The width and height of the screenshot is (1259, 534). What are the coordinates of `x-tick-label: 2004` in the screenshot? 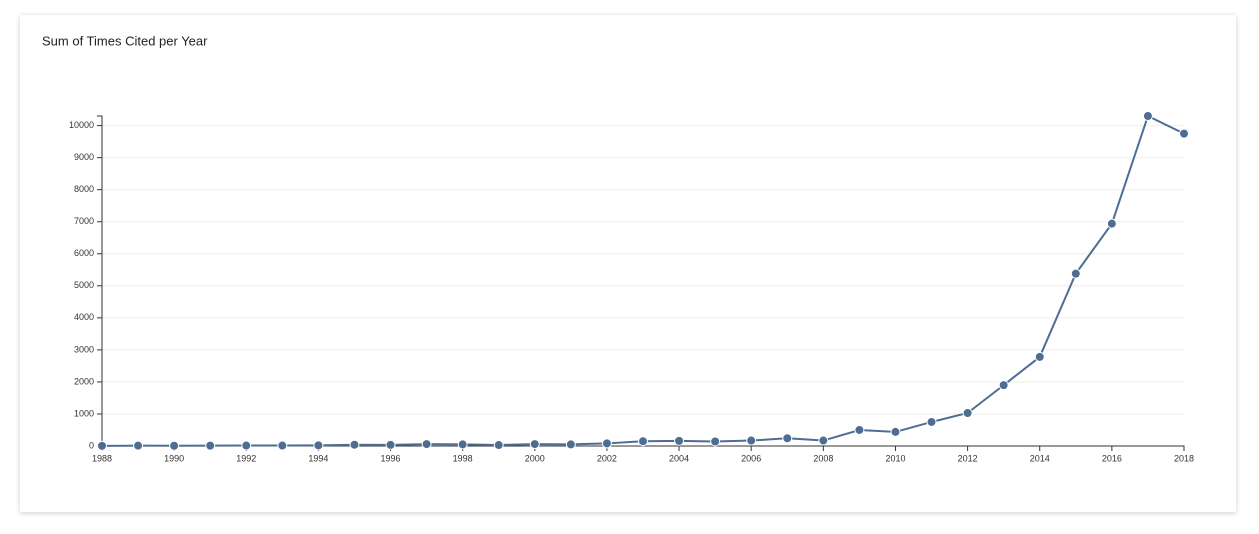 It's located at (679, 458).